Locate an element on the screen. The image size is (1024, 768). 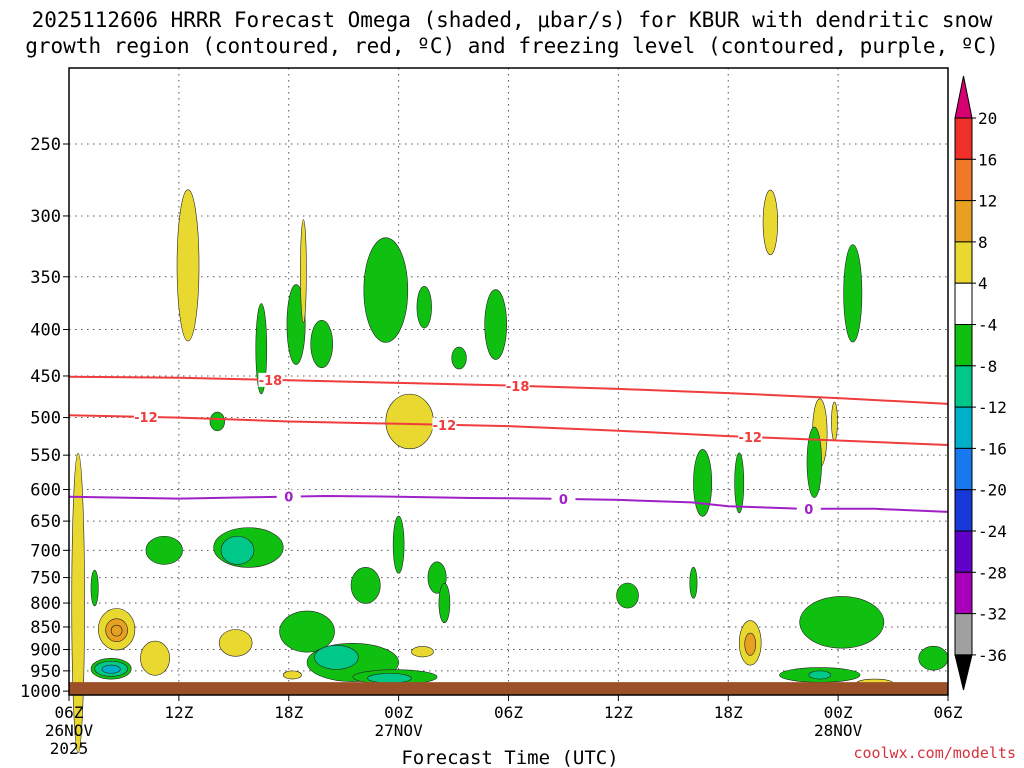
colorbar-label: -32 is located at coordinates (992, 614).